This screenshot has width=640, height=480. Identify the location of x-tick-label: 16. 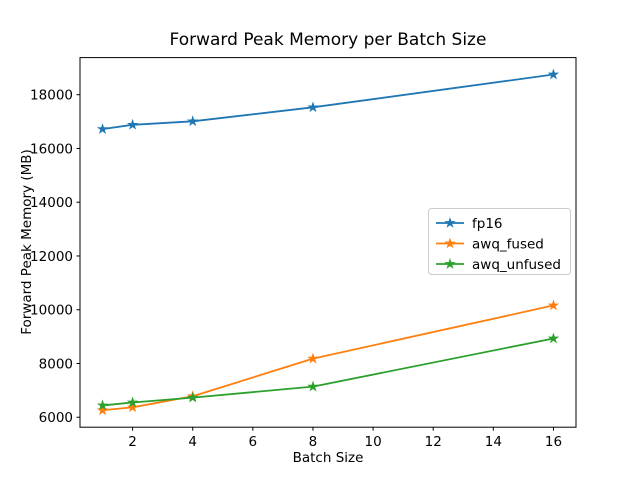
(553, 442).